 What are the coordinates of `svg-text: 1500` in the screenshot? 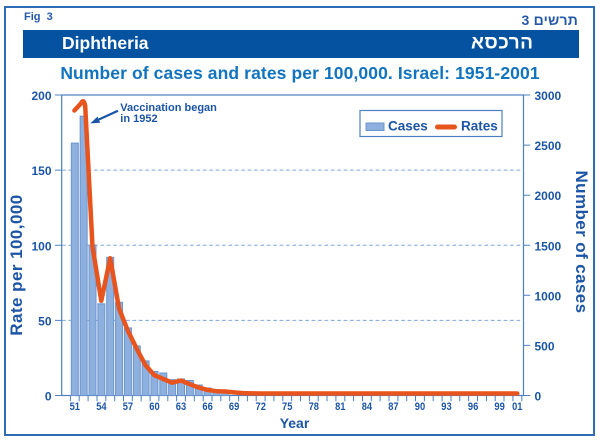 It's located at (548, 246).